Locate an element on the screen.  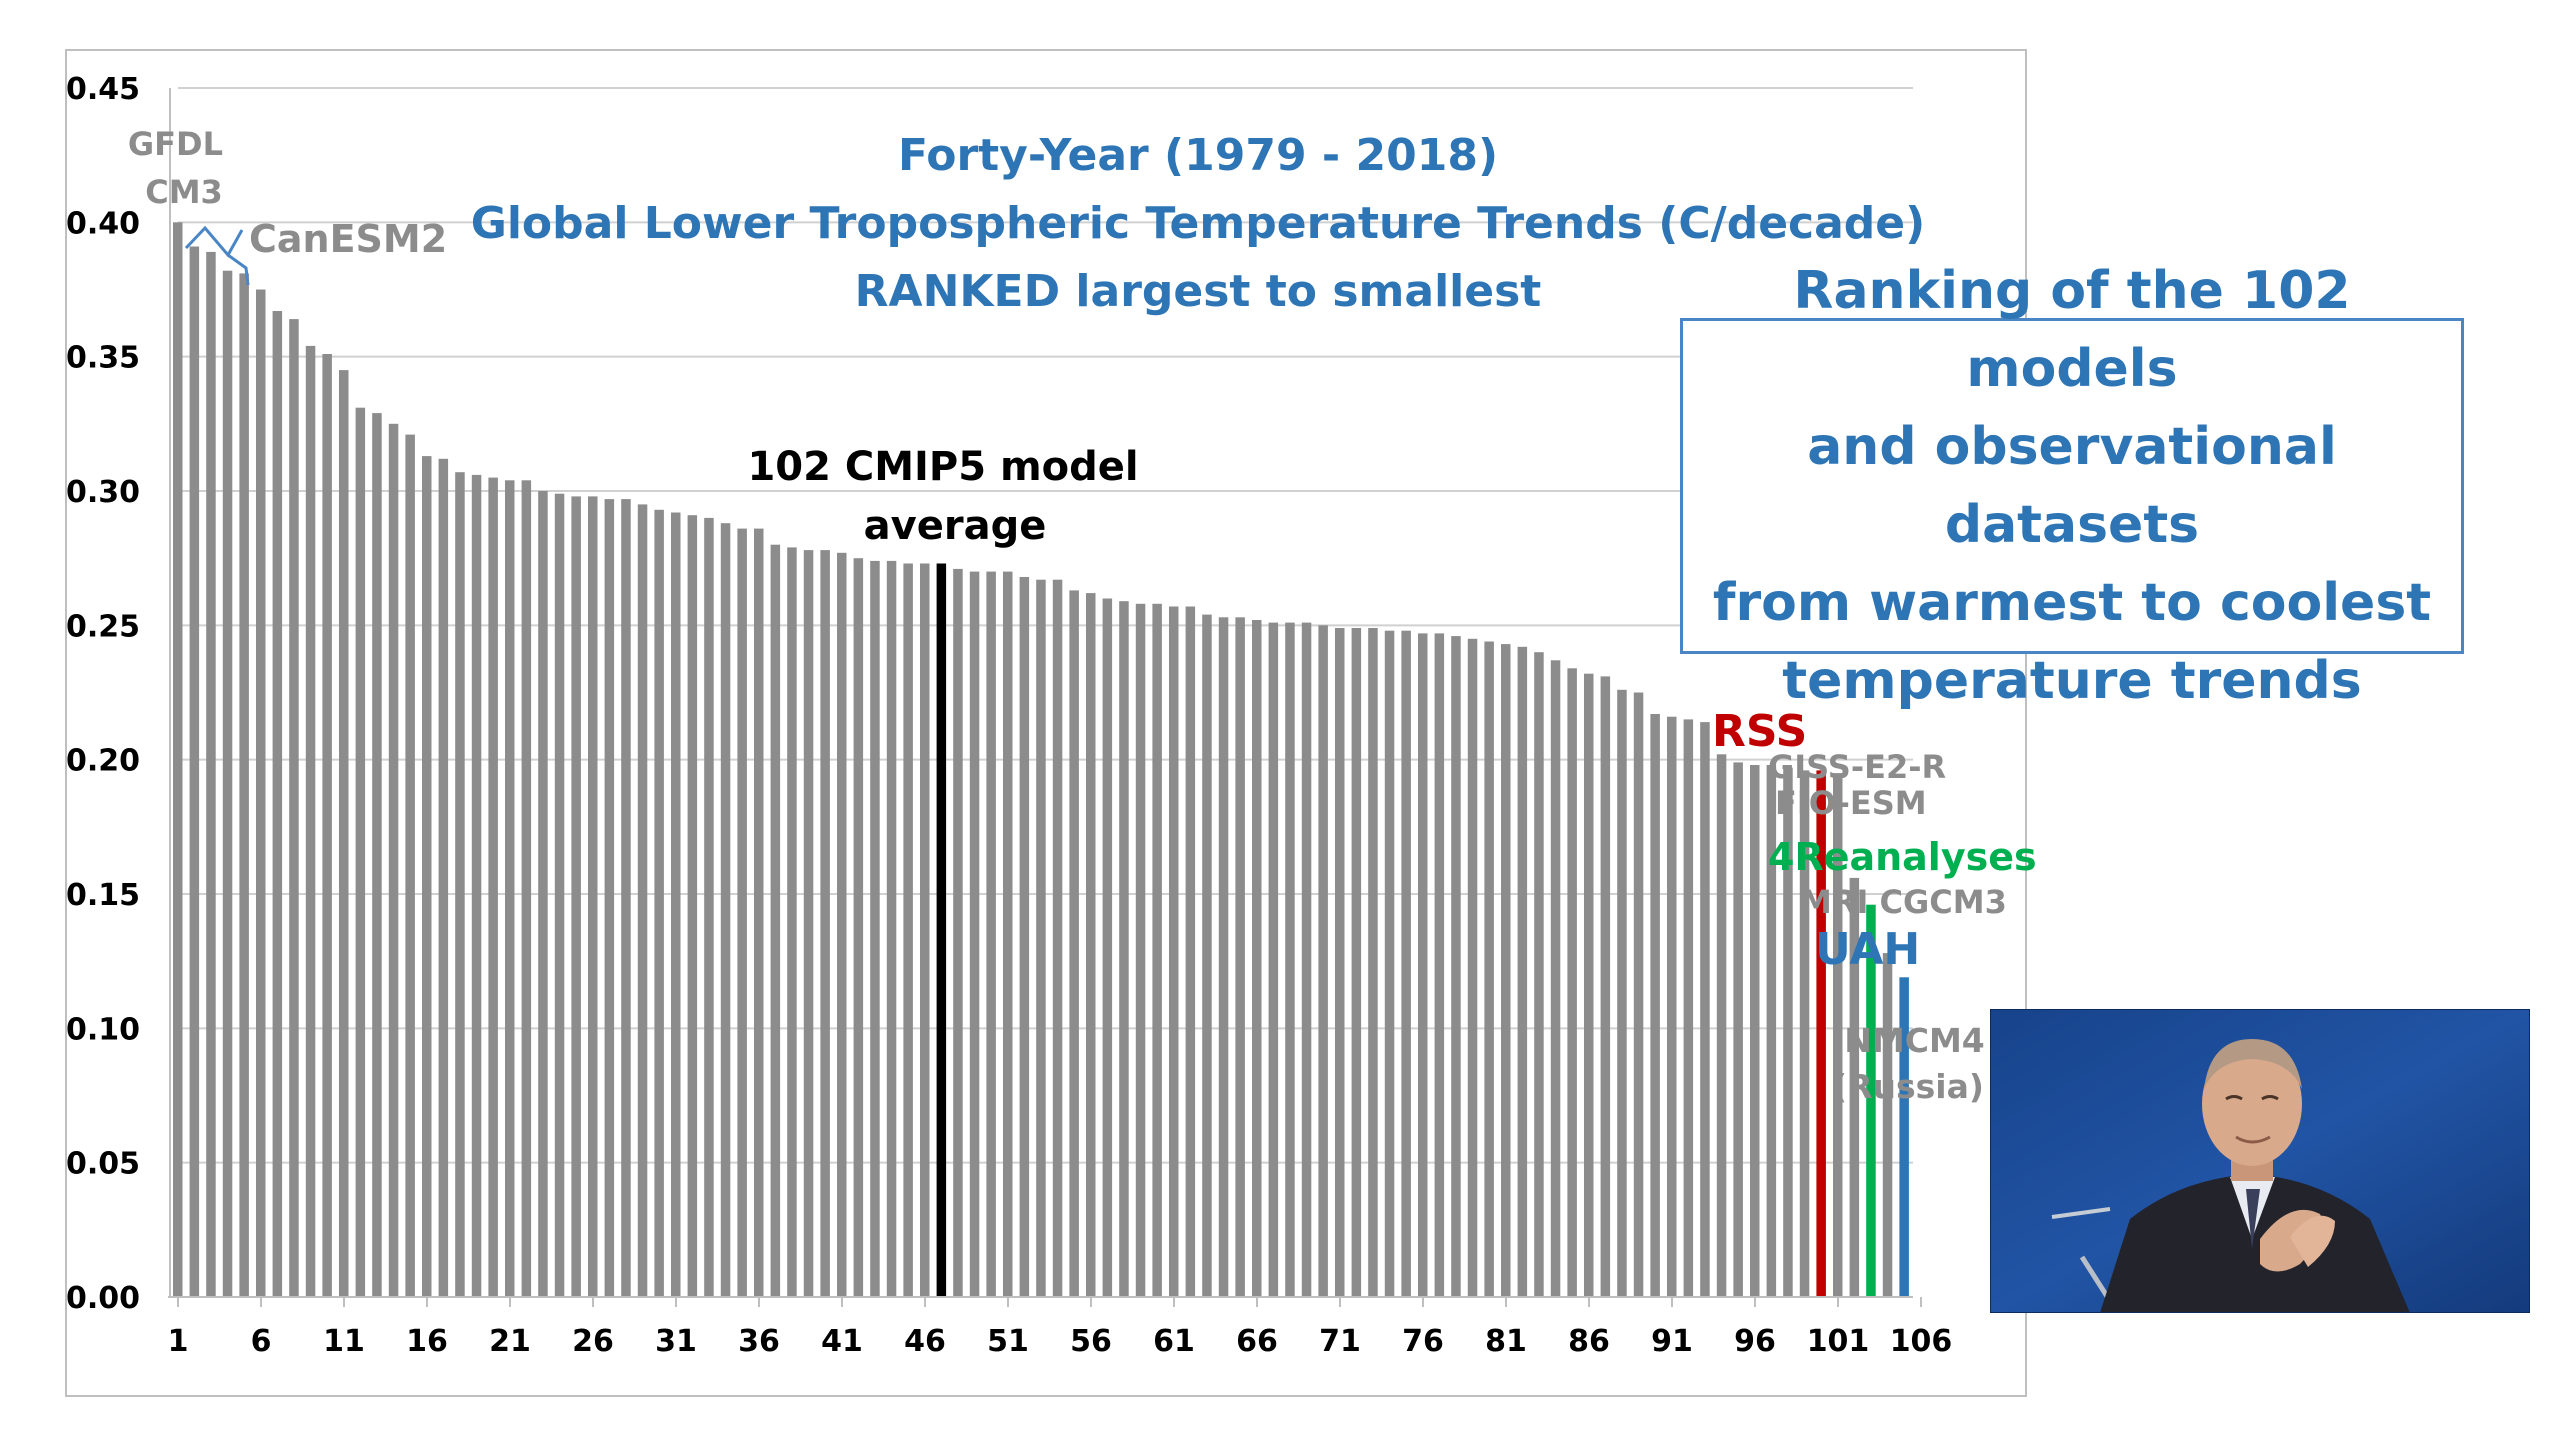
x-tick-label: 61 is located at coordinates (1174, 1341).